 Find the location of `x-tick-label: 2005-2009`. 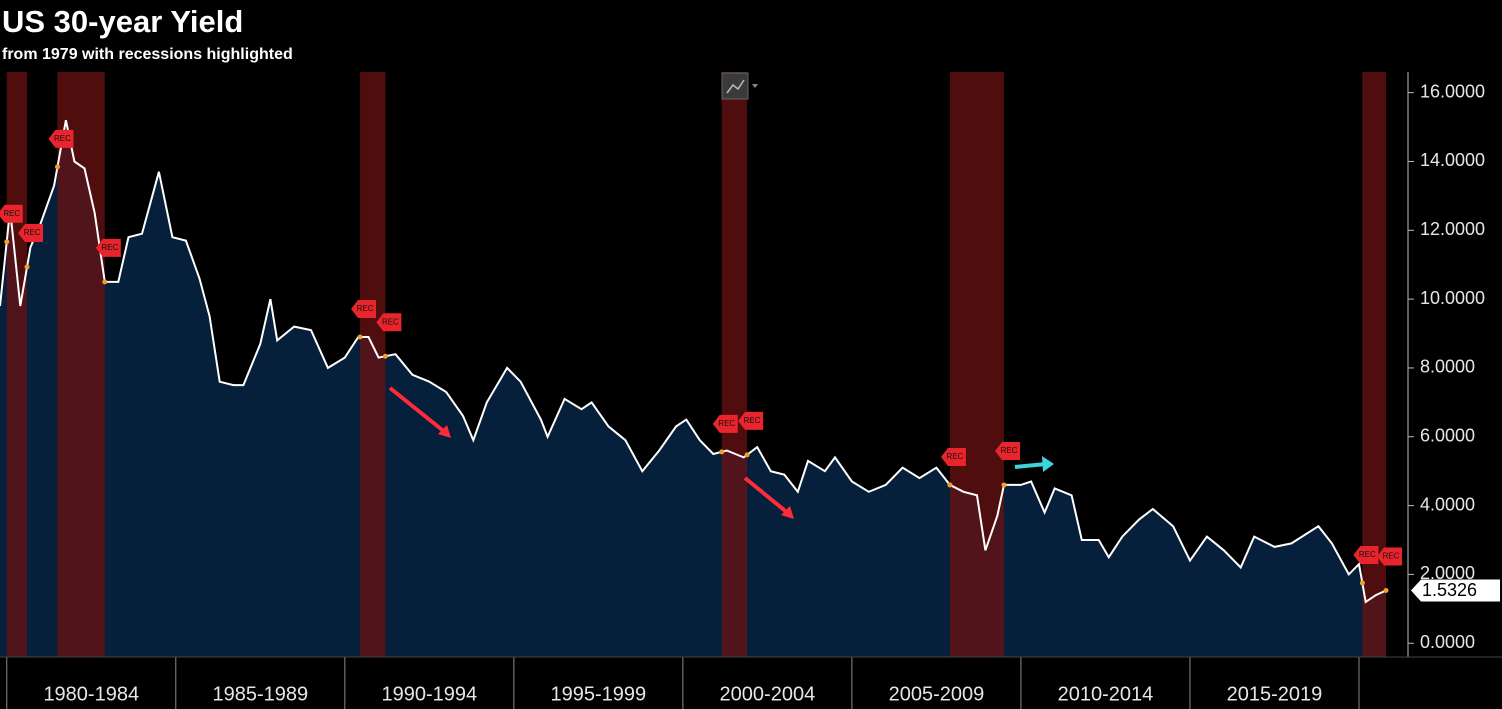

x-tick-label: 2005-2009 is located at coordinates (937, 694).